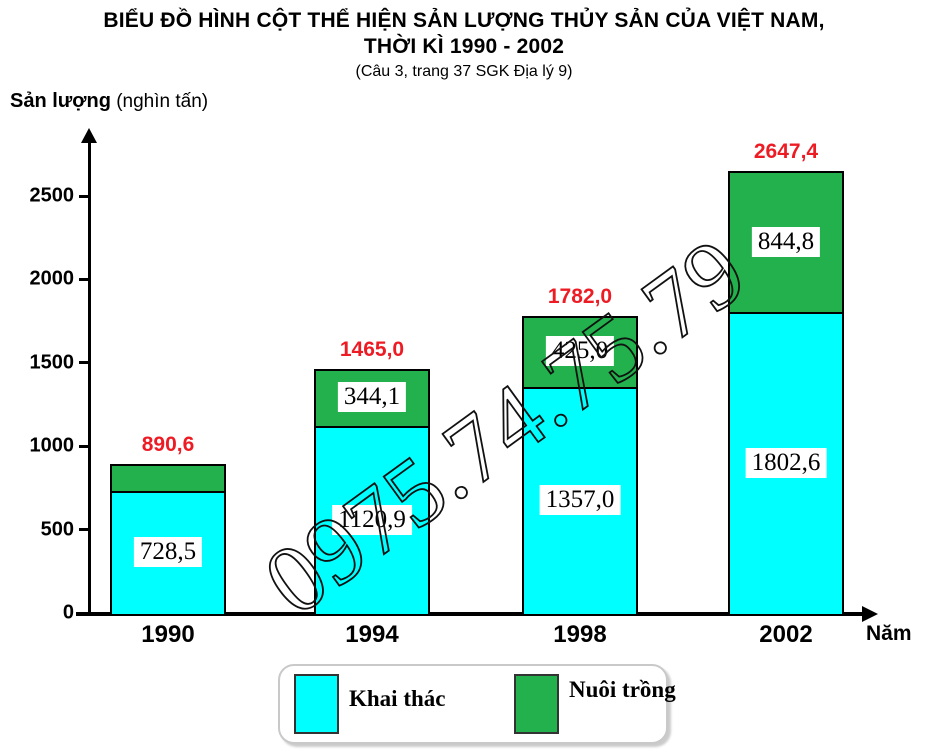 This screenshot has height=751, width=928. Describe the element at coordinates (52, 445) in the screenshot. I see `tick-label: 1000` at that location.